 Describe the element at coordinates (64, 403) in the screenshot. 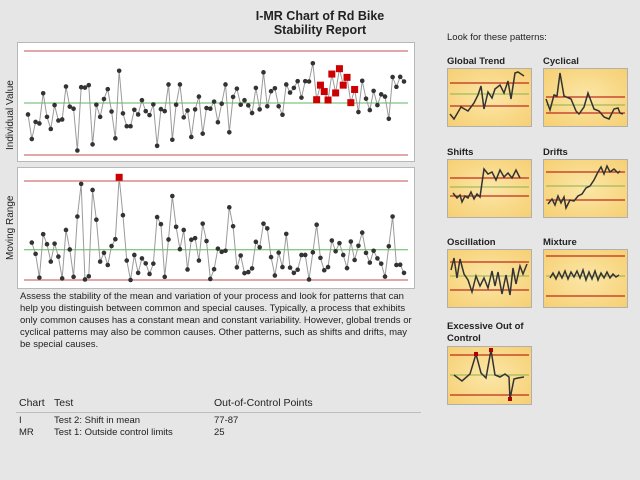

I see `table-header-test: Test` at that location.